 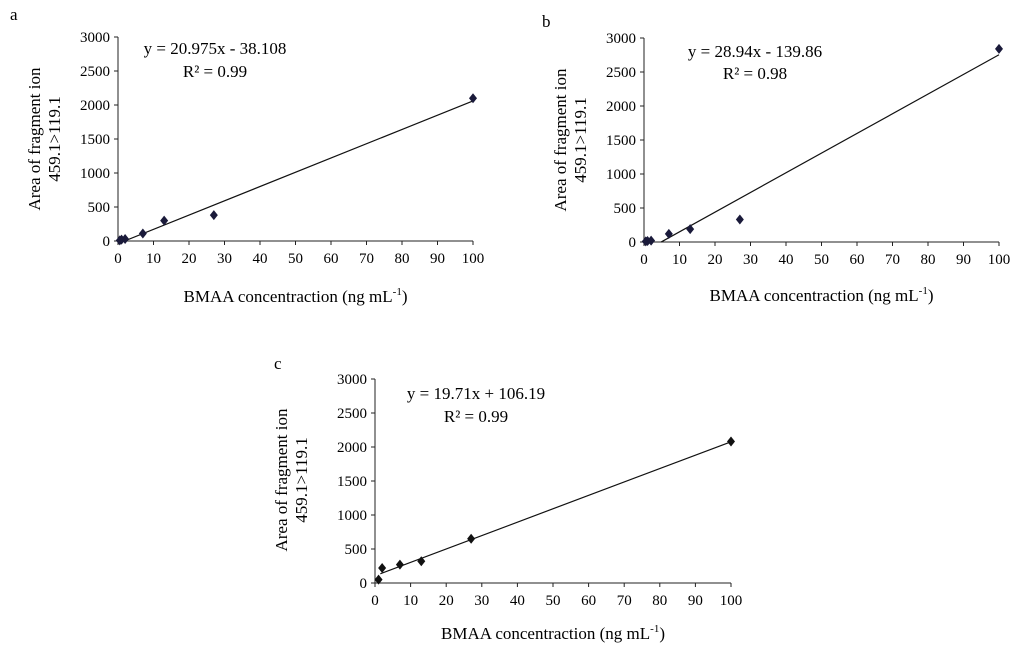 What do you see at coordinates (546, 21) in the screenshot?
I see `panel-label: b` at bounding box center [546, 21].